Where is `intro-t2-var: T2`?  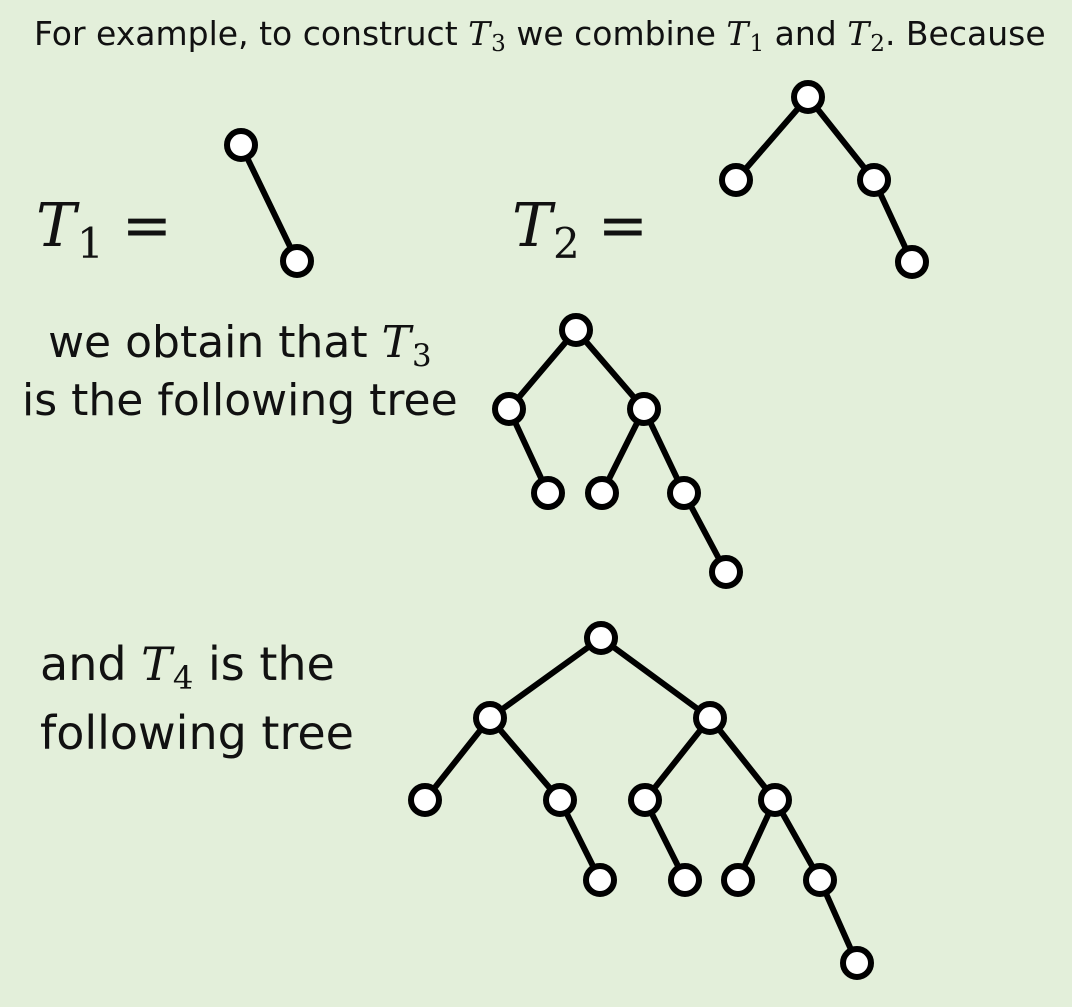
intro-t2-var: T2 is located at coordinates (866, 36).